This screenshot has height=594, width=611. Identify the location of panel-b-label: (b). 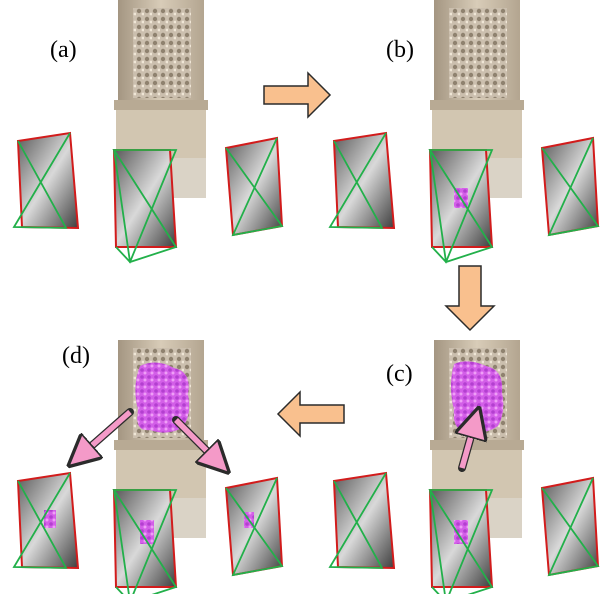
(400, 50).